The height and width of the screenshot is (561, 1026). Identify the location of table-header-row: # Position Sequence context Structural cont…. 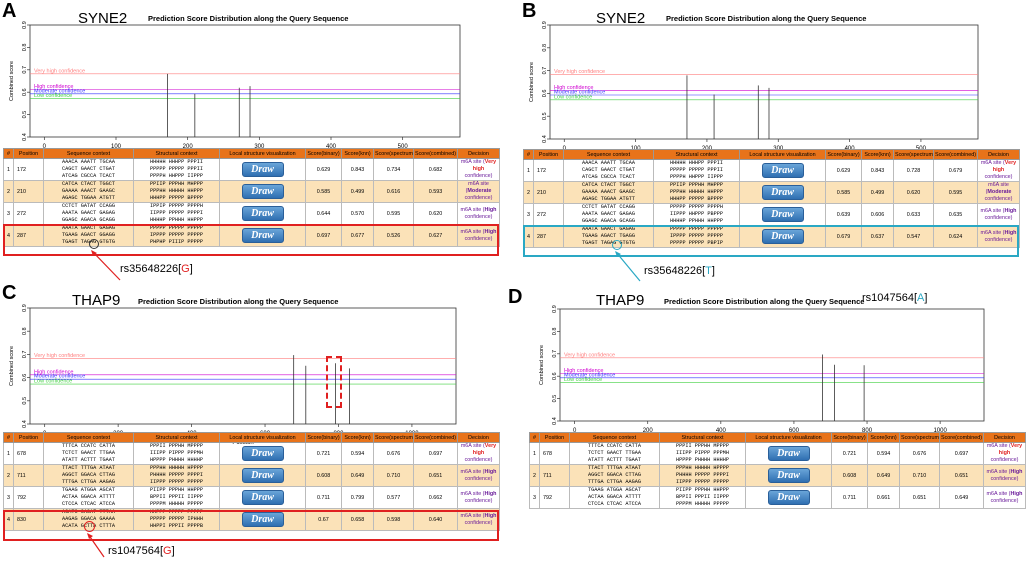
(251, 437).